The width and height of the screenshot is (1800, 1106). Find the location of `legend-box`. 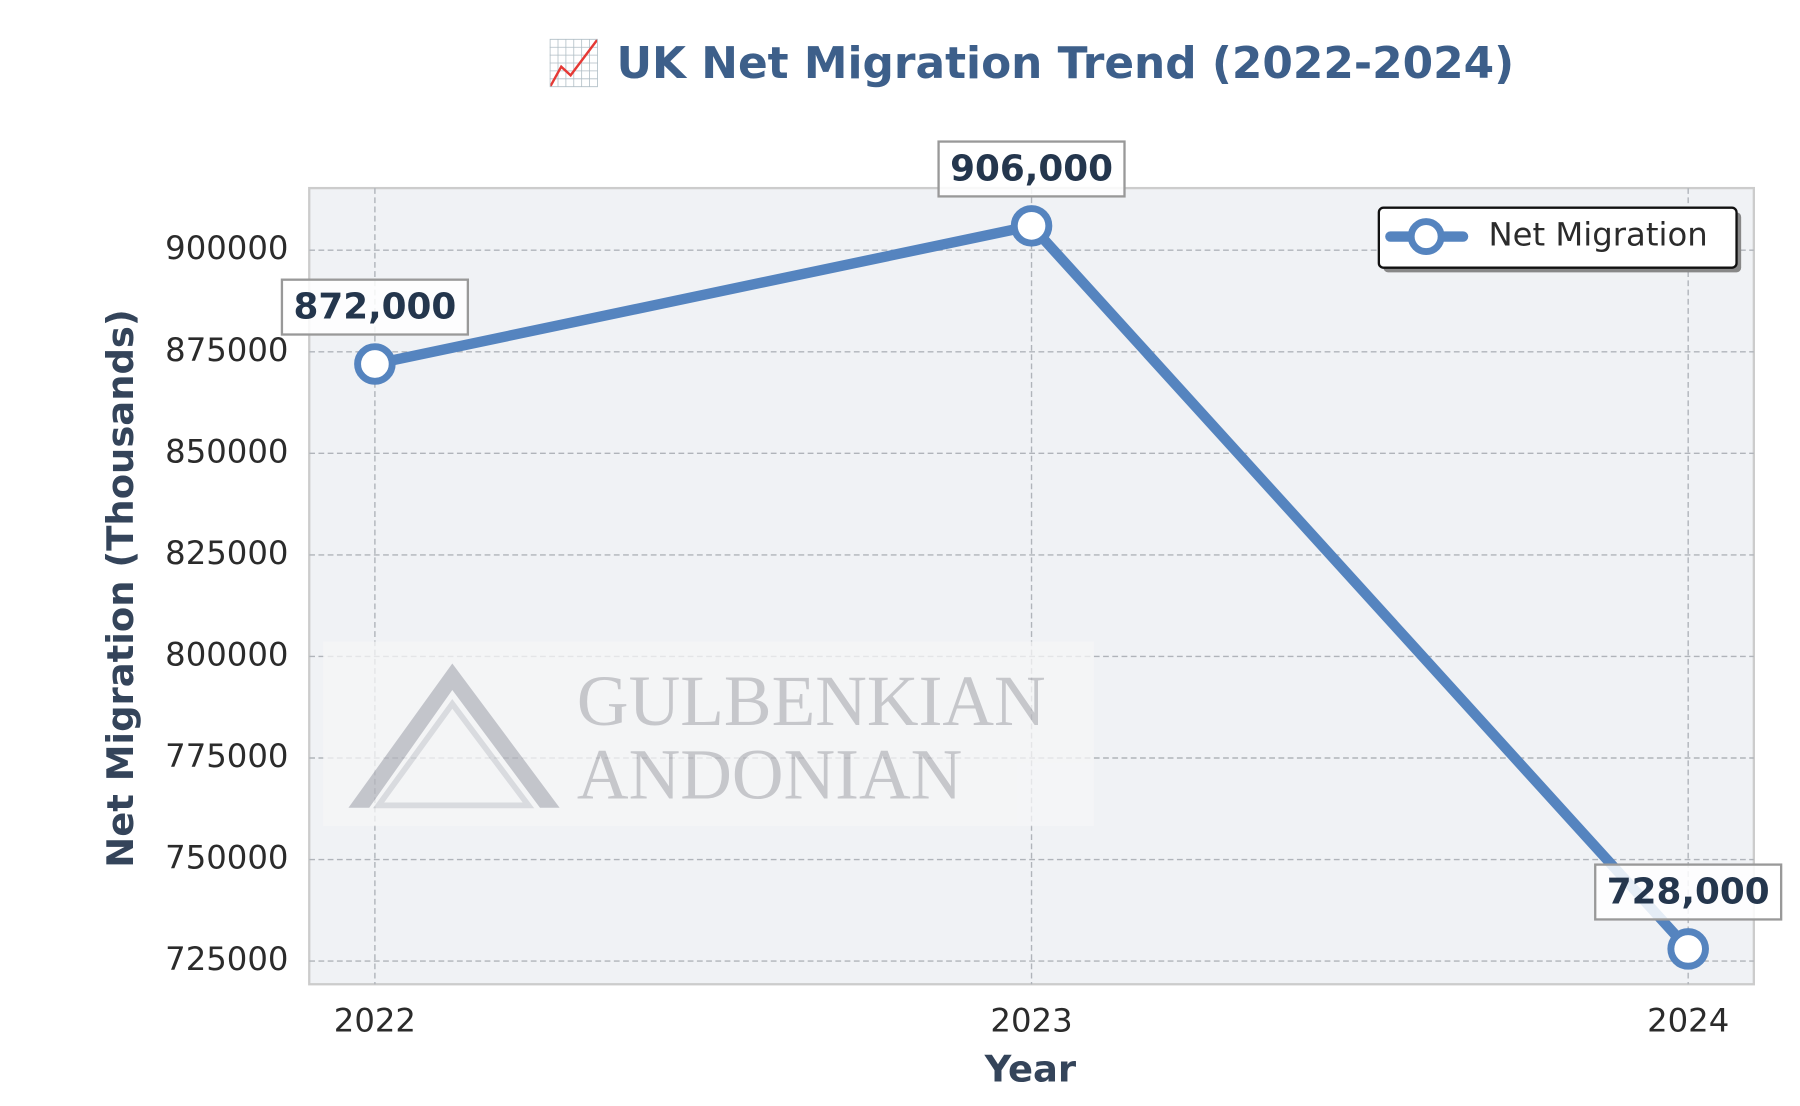

legend-box is located at coordinates (1557, 237).